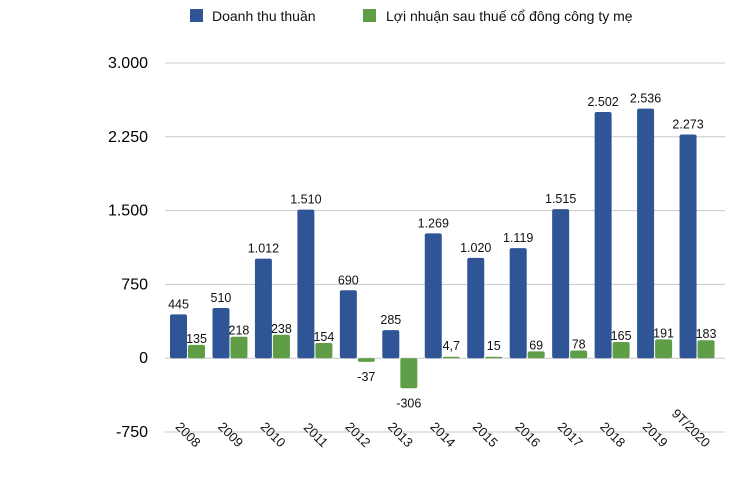  What do you see at coordinates (369, 15) in the screenshot?
I see `legend-swatch-profit` at bounding box center [369, 15].